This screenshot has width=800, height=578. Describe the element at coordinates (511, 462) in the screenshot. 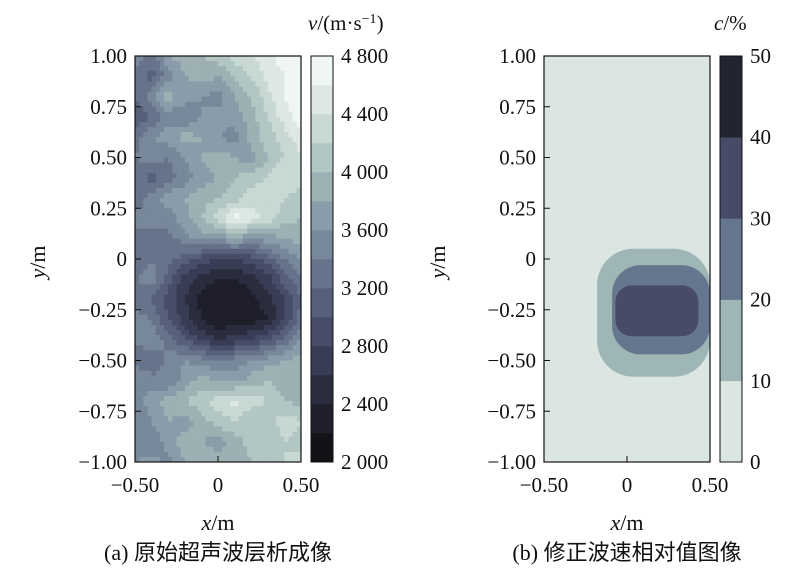

I see `y-tick-label: −1.00` at that location.